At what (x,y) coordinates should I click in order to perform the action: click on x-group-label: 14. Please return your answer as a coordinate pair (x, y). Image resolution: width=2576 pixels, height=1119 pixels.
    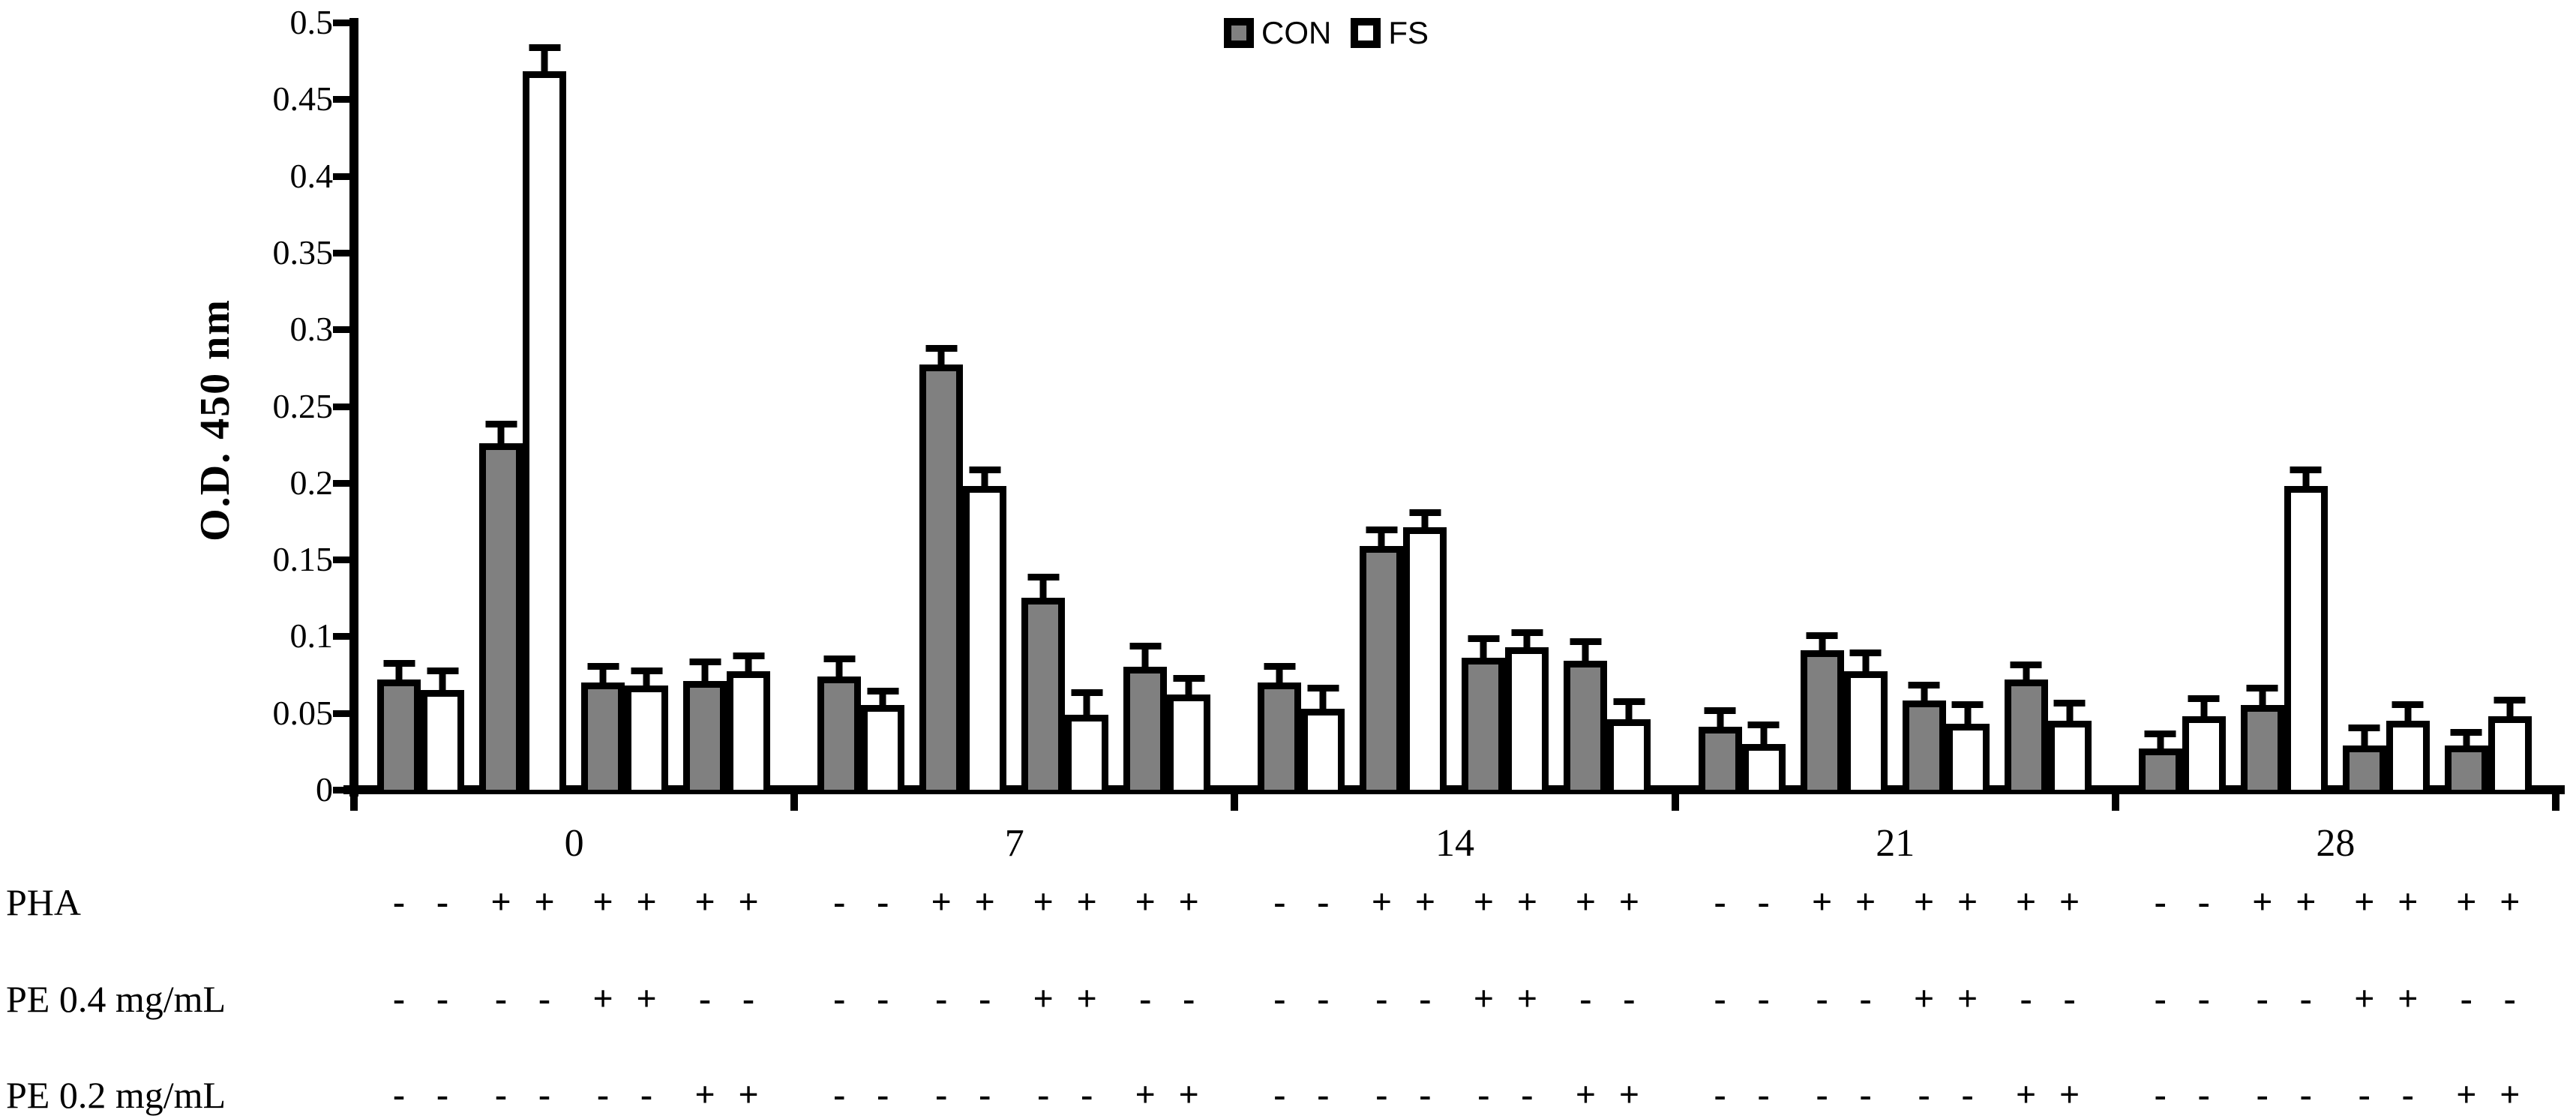
    Looking at the image, I should click on (1455, 843).